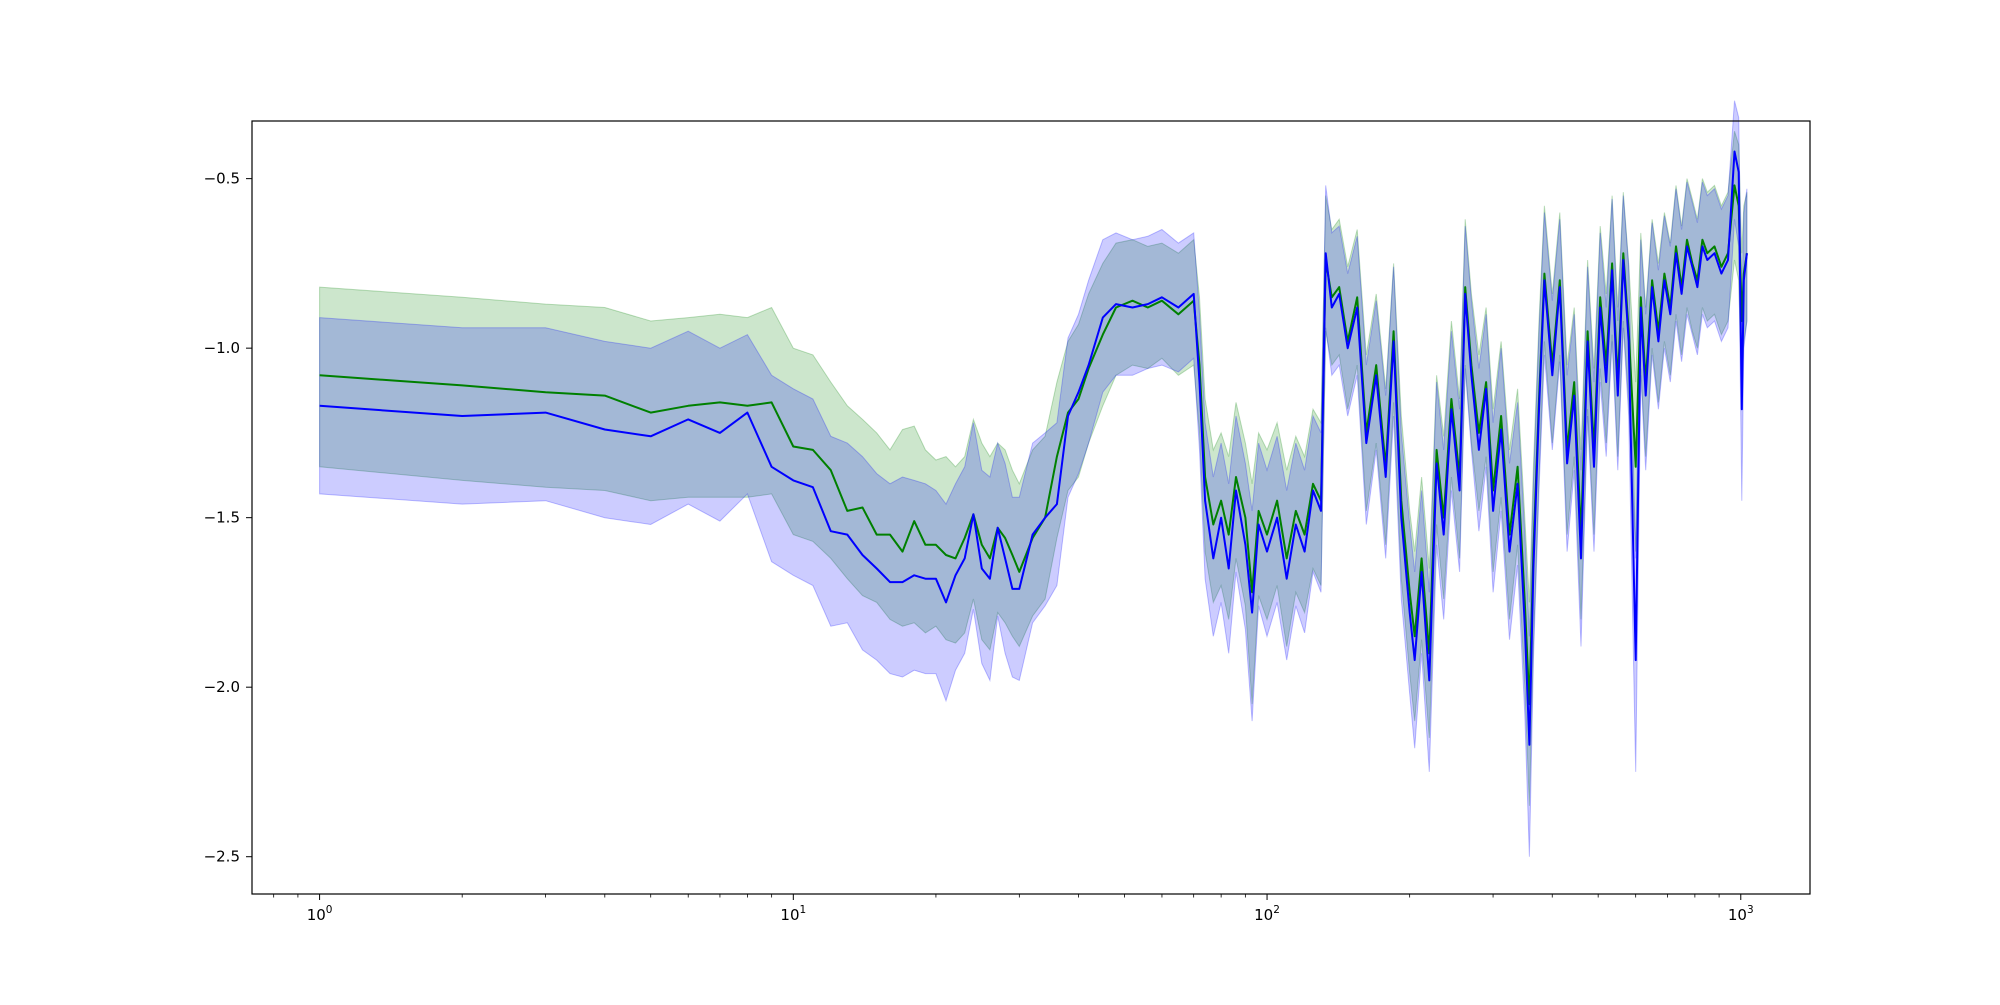  I want to click on y-axis: −0.5 −1.0 −1.5 −2.0 −2.5, so click(228, 518).